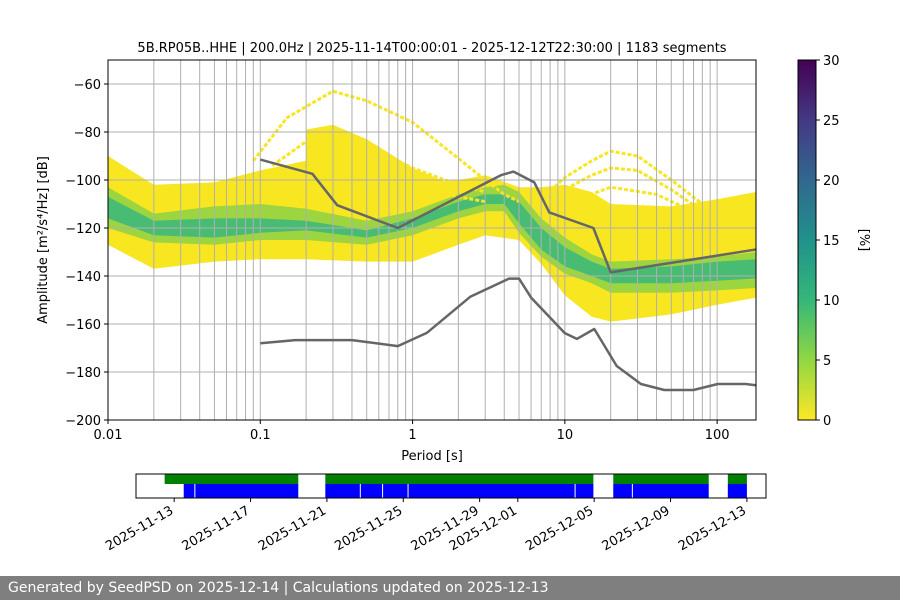  What do you see at coordinates (83, 373) in the screenshot?
I see `y-tick-label: −180` at bounding box center [83, 373].